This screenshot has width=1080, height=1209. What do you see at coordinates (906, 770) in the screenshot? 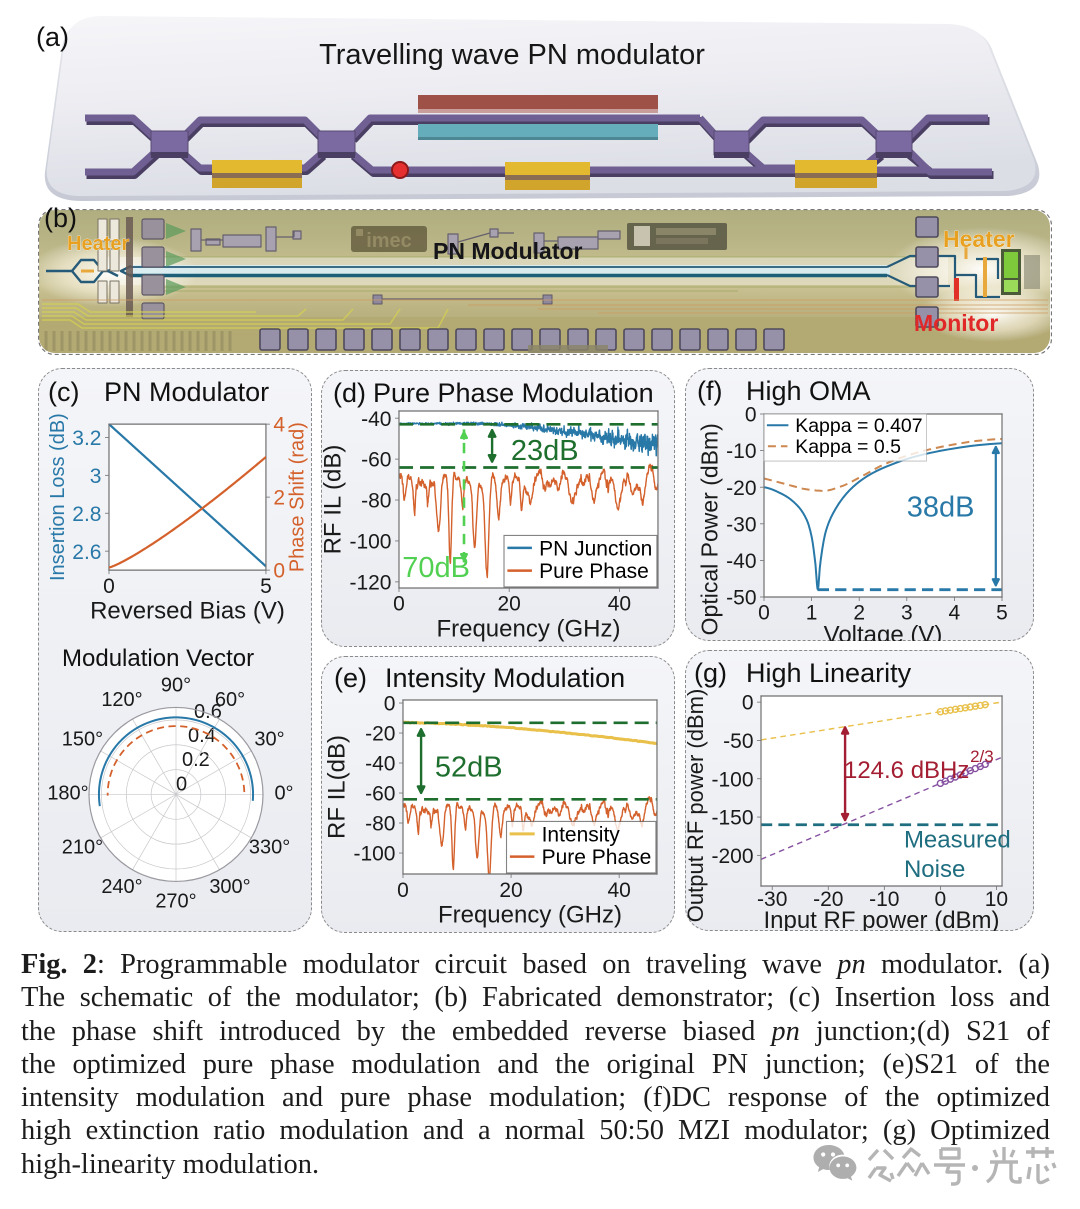
I see `svg-text: 124.6 dBHz` at bounding box center [906, 770].